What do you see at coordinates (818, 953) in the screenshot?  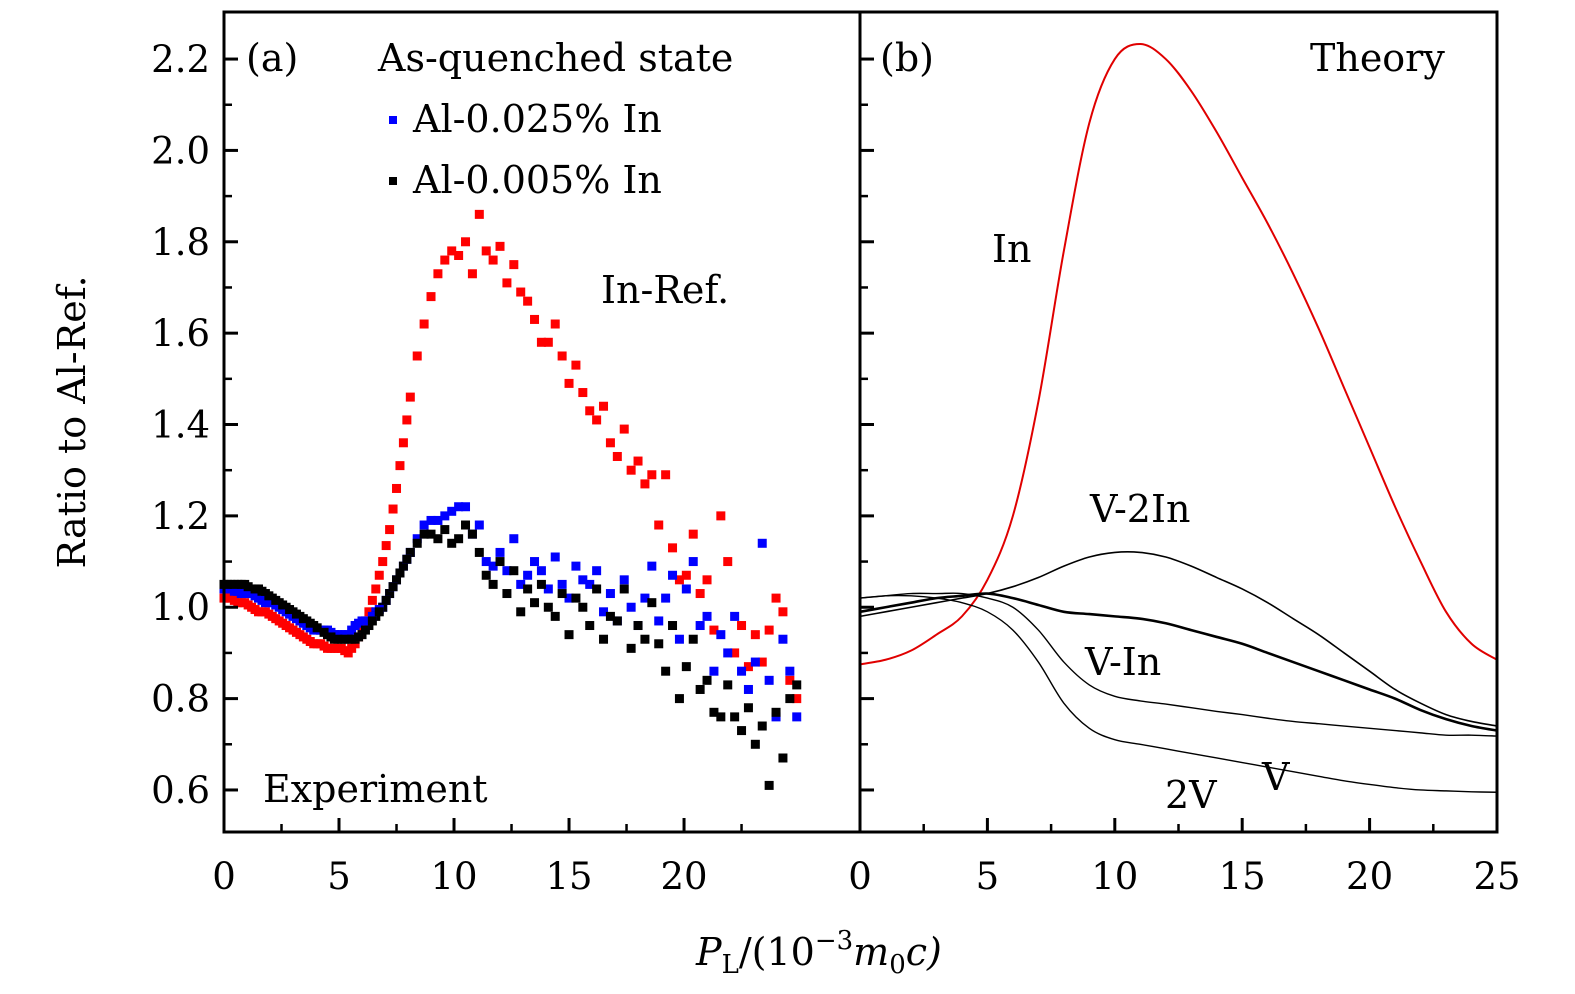 I see `x-axis-title: PL/(10−3m0c)` at bounding box center [818, 953].